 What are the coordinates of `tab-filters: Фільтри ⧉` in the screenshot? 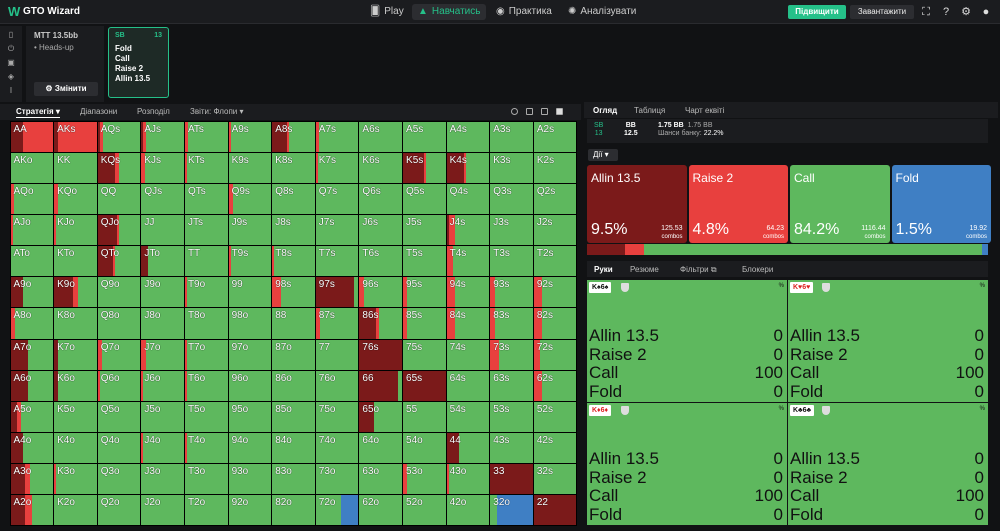 It's located at (698, 269).